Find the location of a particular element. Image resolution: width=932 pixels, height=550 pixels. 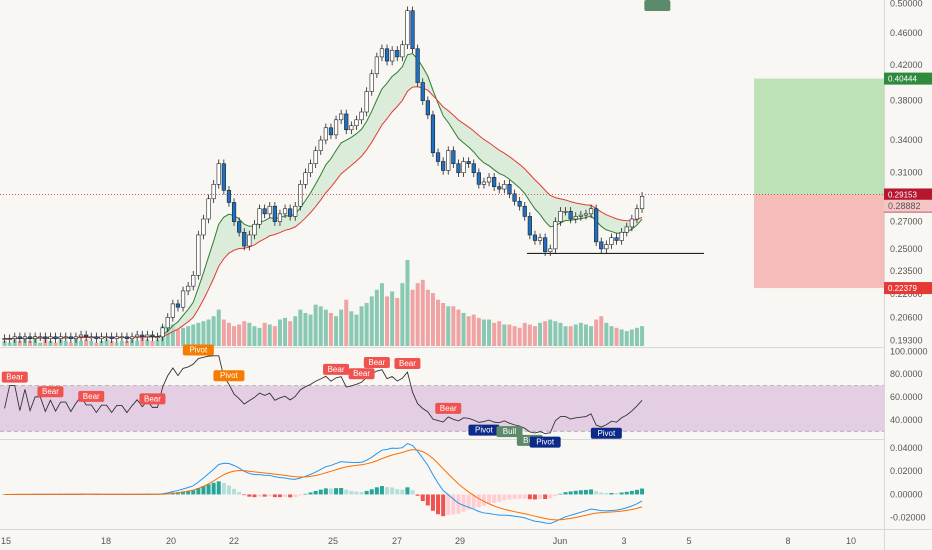

macd-signal-line is located at coordinates (323, 485).